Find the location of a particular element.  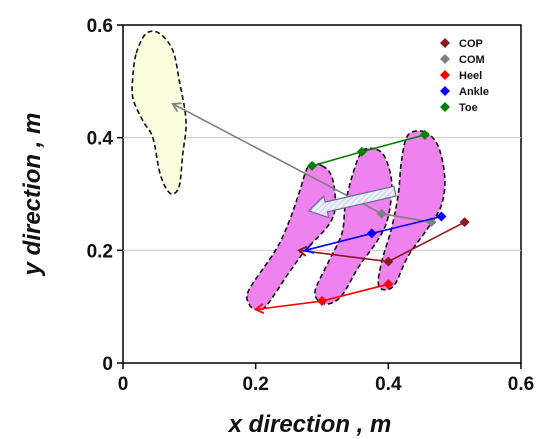

legend-item-heel: Heel is located at coordinates (461, 76).